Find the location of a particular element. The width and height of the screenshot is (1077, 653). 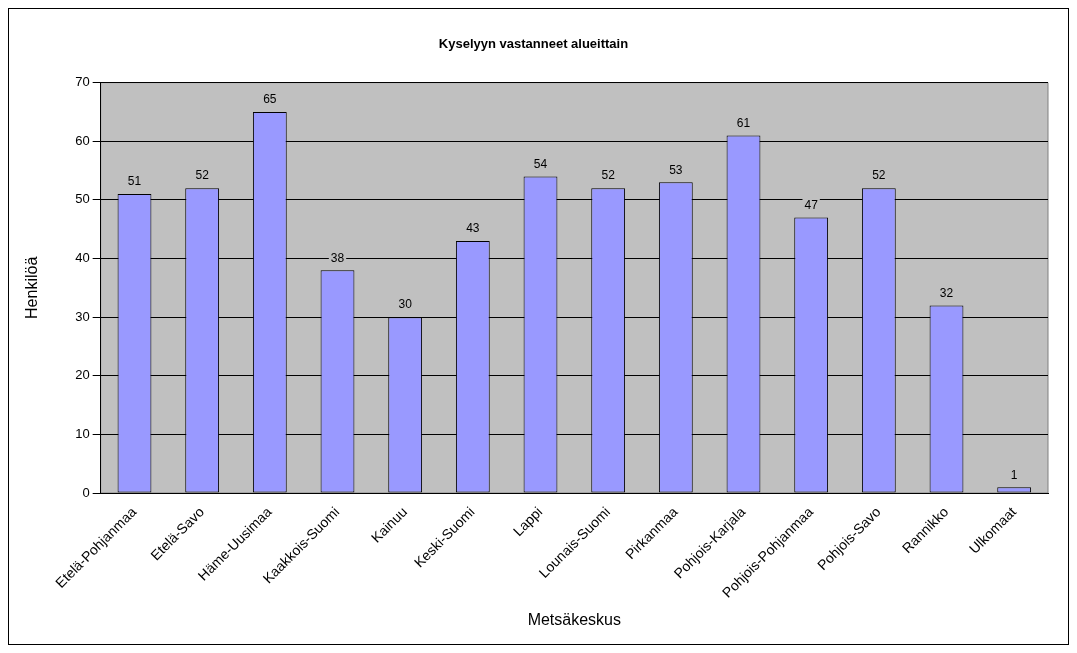

data-label: 65 is located at coordinates (270, 99).